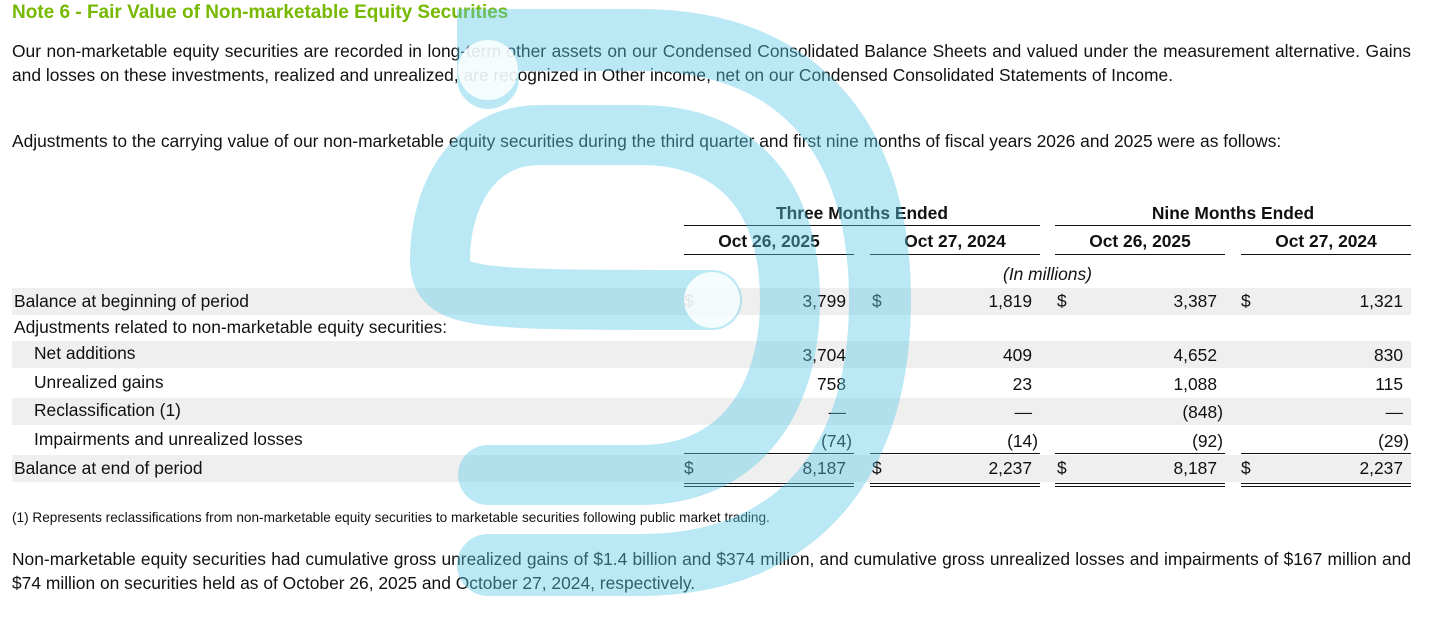  I want to click on col-header-9m-2024: Oct 27, 2024, so click(1326, 241).